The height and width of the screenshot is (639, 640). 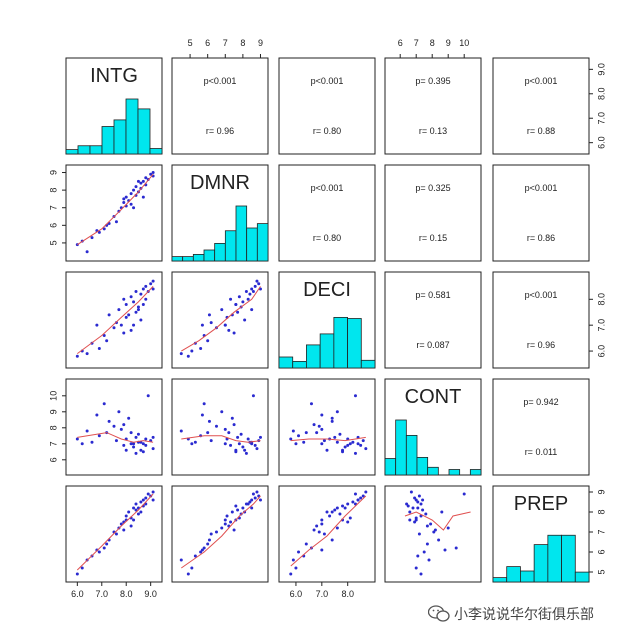 I want to click on lowess-line-dmnr-prep, so click(x=221, y=532).